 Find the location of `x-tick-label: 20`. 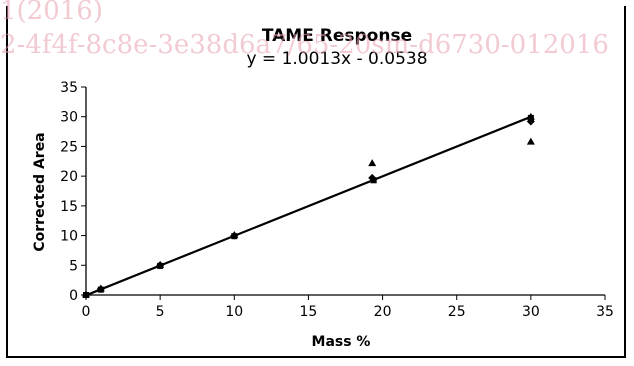

x-tick-label: 20 is located at coordinates (383, 312).